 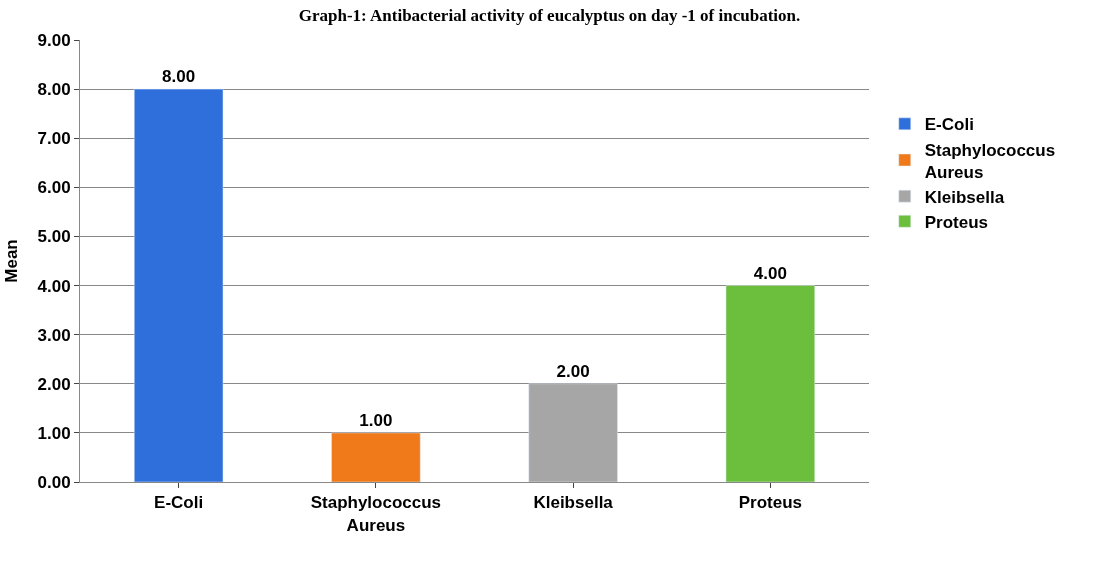 What do you see at coordinates (179, 503) in the screenshot?
I see `x-tick-label: E-Coli` at bounding box center [179, 503].